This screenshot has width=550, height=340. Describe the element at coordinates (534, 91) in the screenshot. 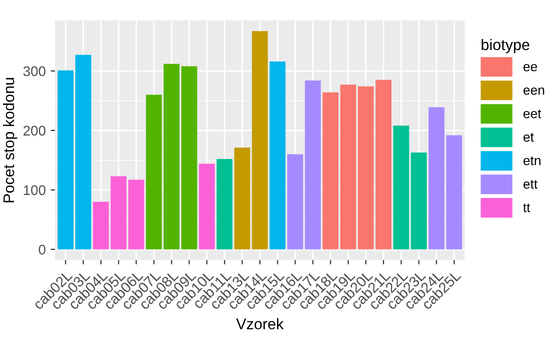

I see `legend-label: een` at that location.